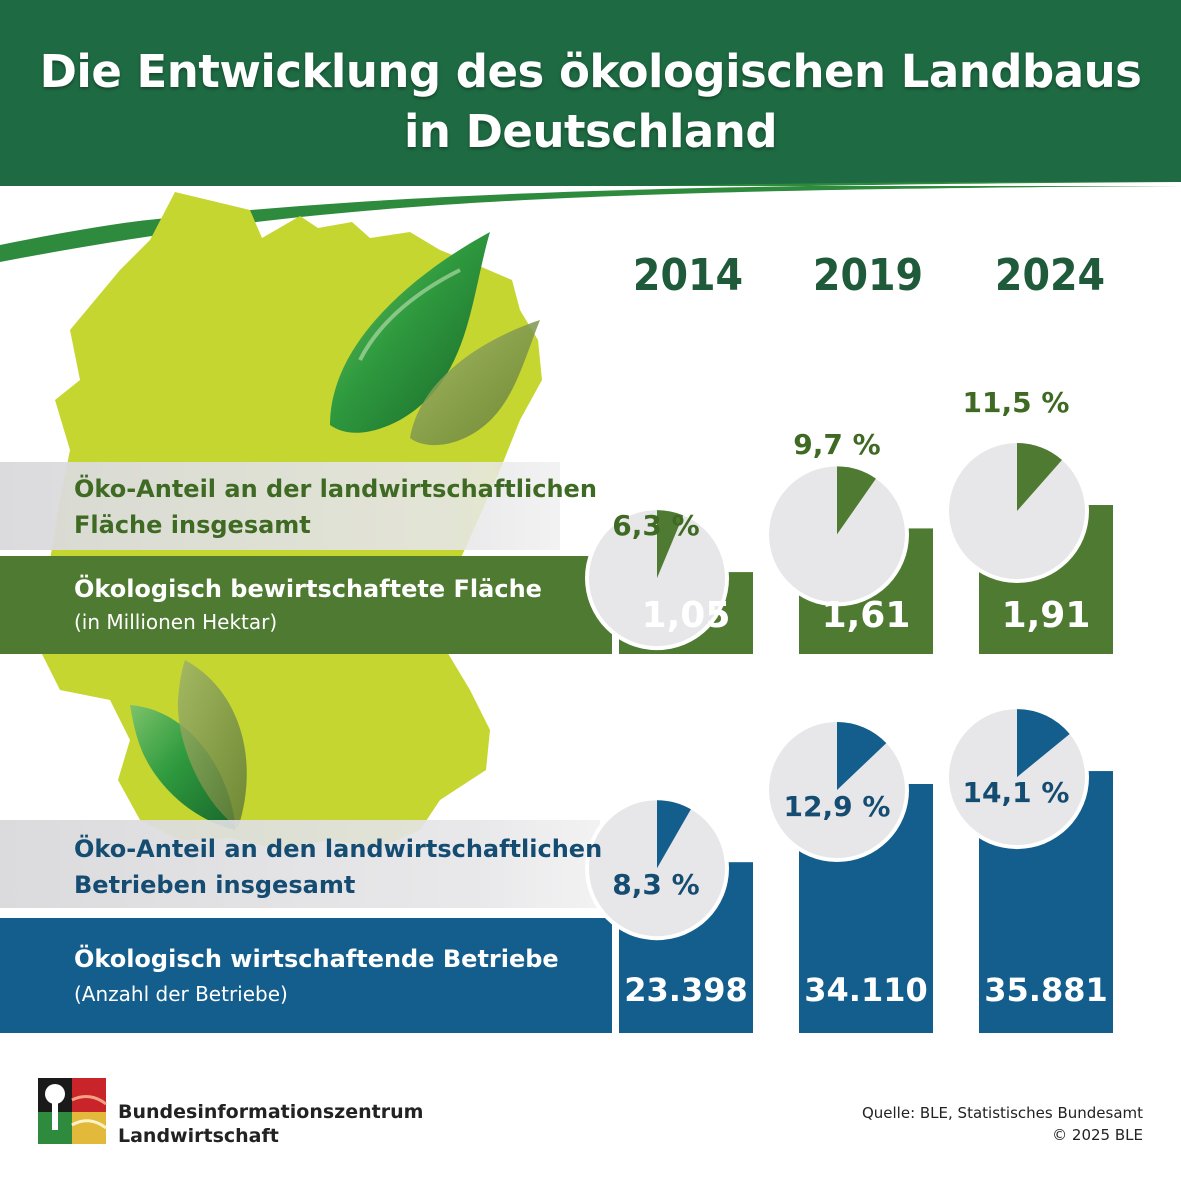 This screenshot has height=1181, width=1181. Describe the element at coordinates (1043, 743) in the screenshot. I see `farms-pie-slice-2024` at that location.